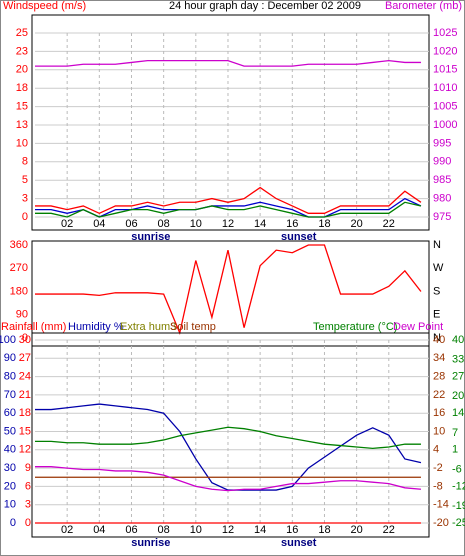 The height and width of the screenshot is (556, 465). Describe the element at coordinates (96, 327) in the screenshot. I see `legend-label: Humidity %` at that location.